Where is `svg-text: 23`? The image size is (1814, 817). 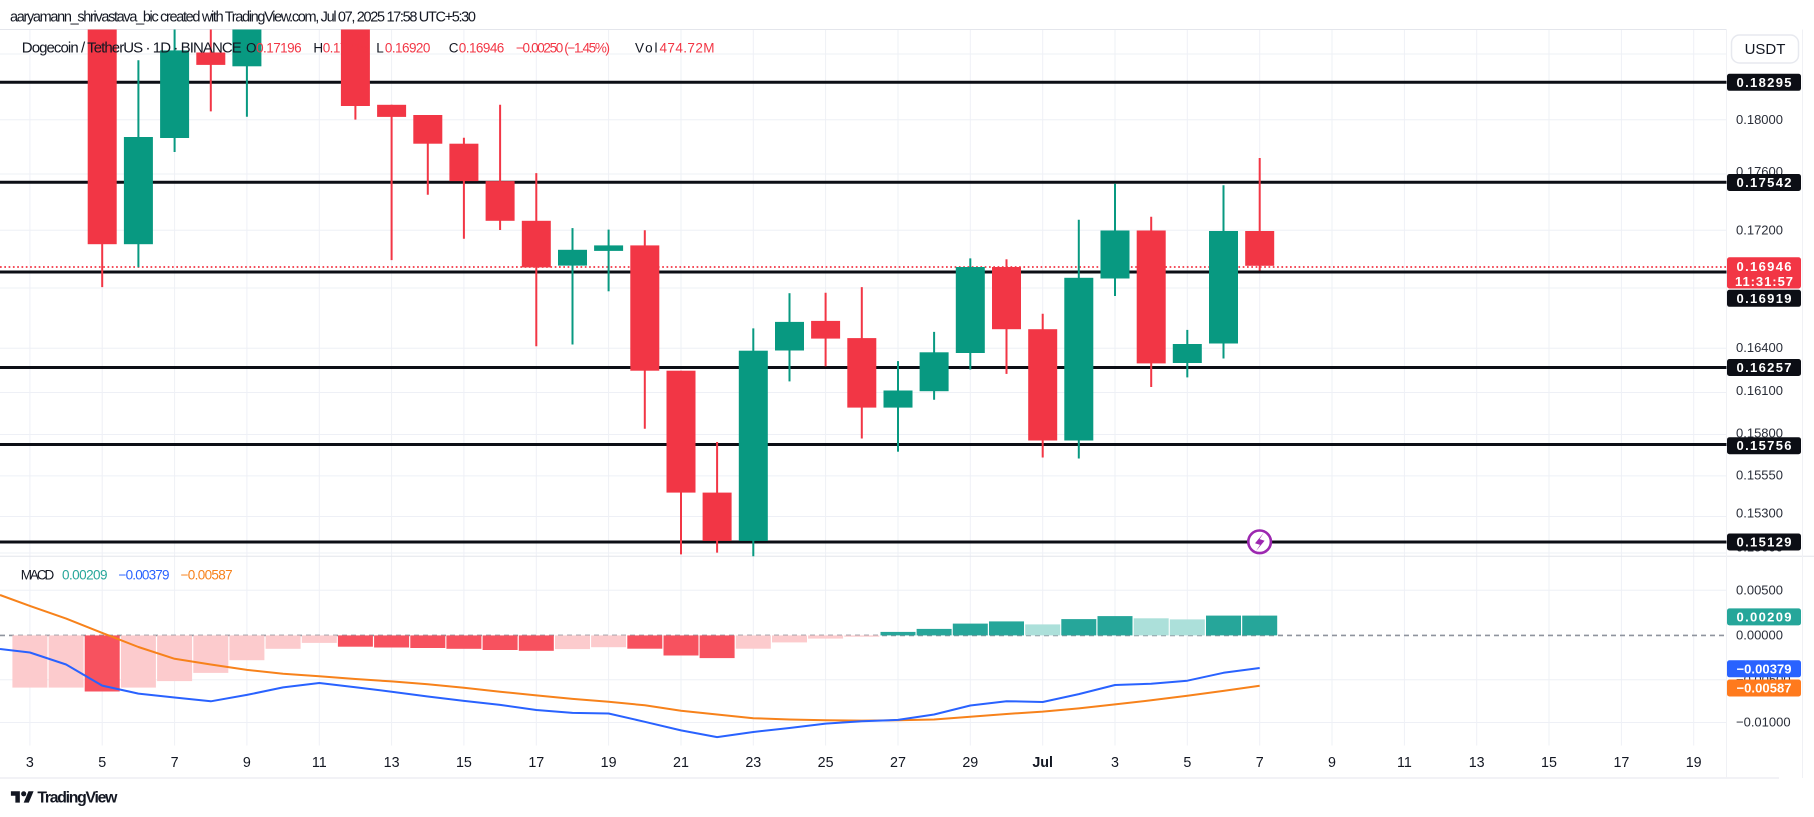 svg-text: 23 is located at coordinates (753, 763).